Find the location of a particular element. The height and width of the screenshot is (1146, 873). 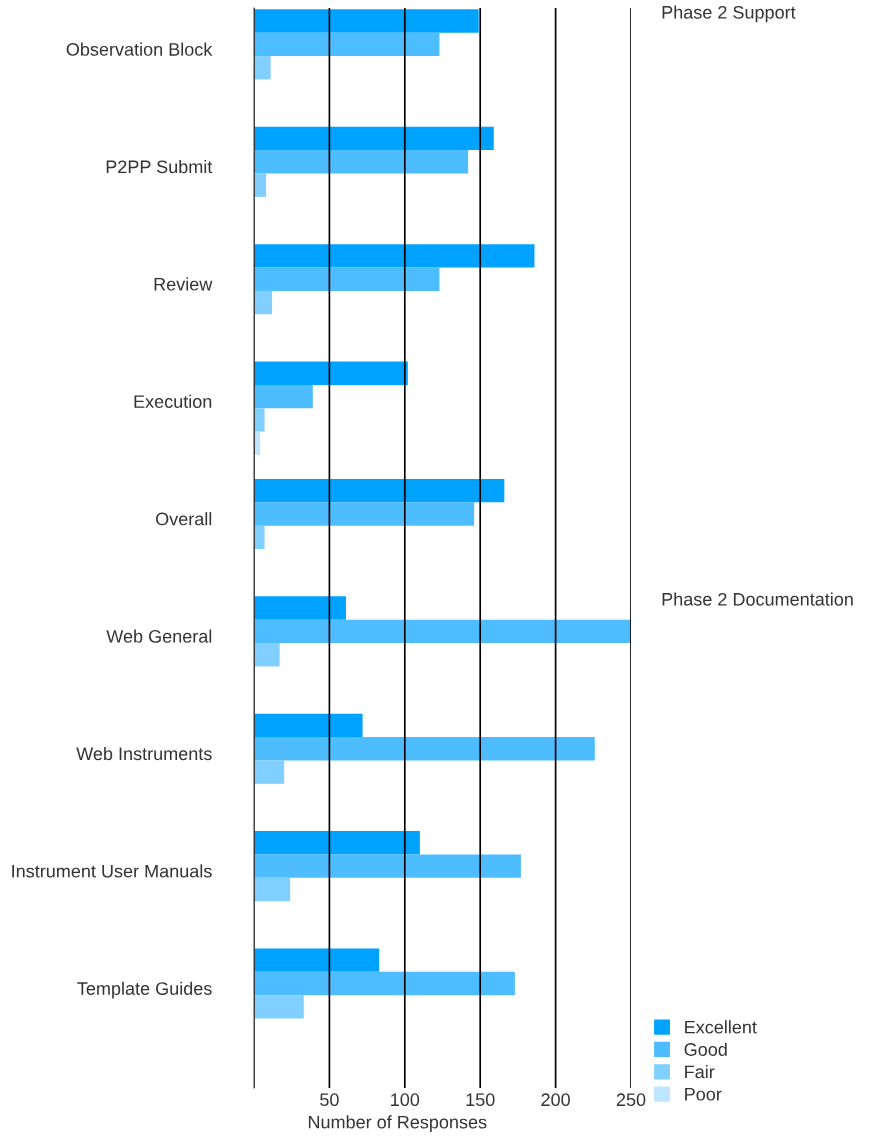

y-tick-label: Web Instruments is located at coordinates (144, 753).